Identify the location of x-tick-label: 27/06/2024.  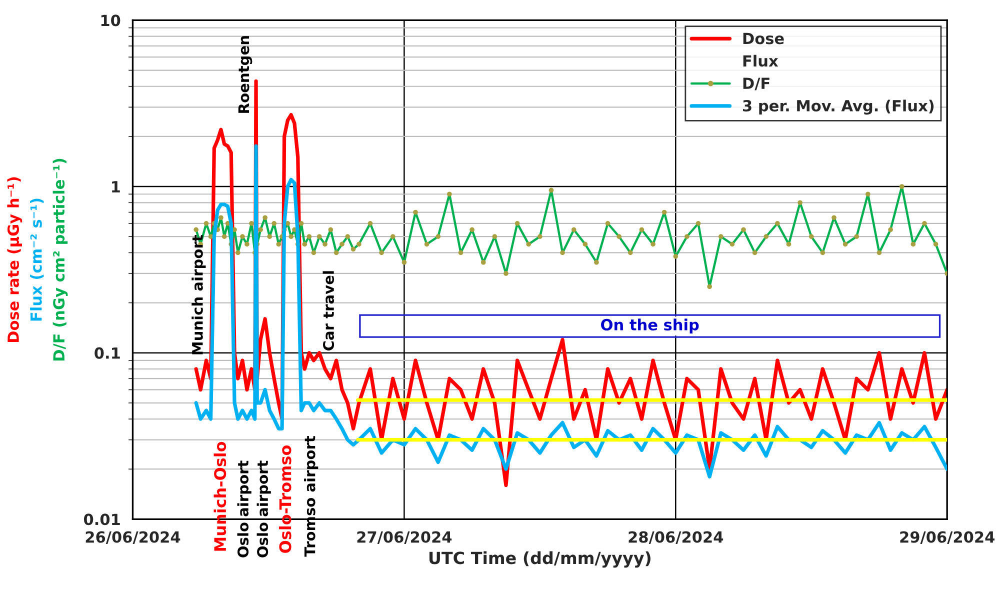
(404, 537).